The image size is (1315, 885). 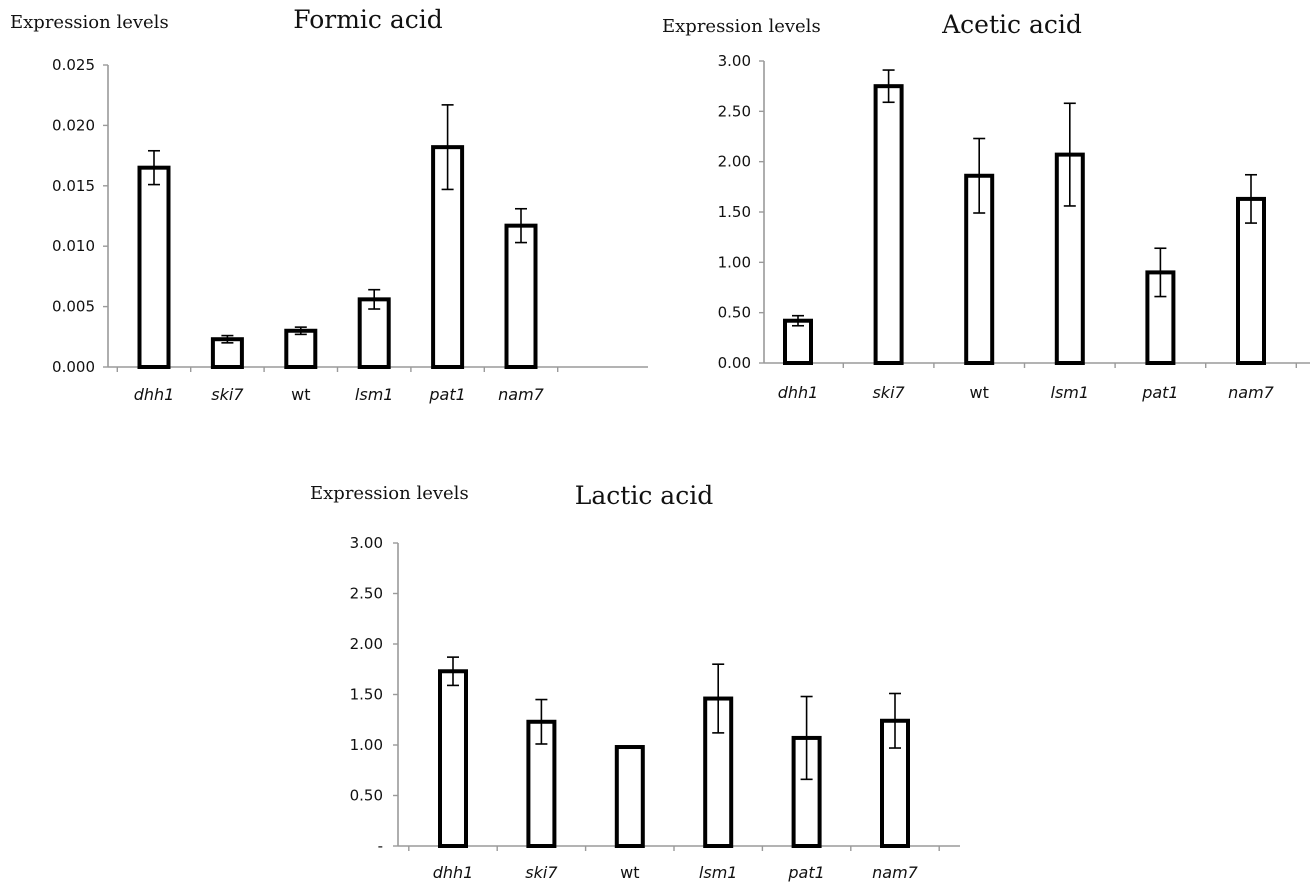 What do you see at coordinates (73, 65) in the screenshot?
I see `y-tick-label: 0.025` at bounding box center [73, 65].